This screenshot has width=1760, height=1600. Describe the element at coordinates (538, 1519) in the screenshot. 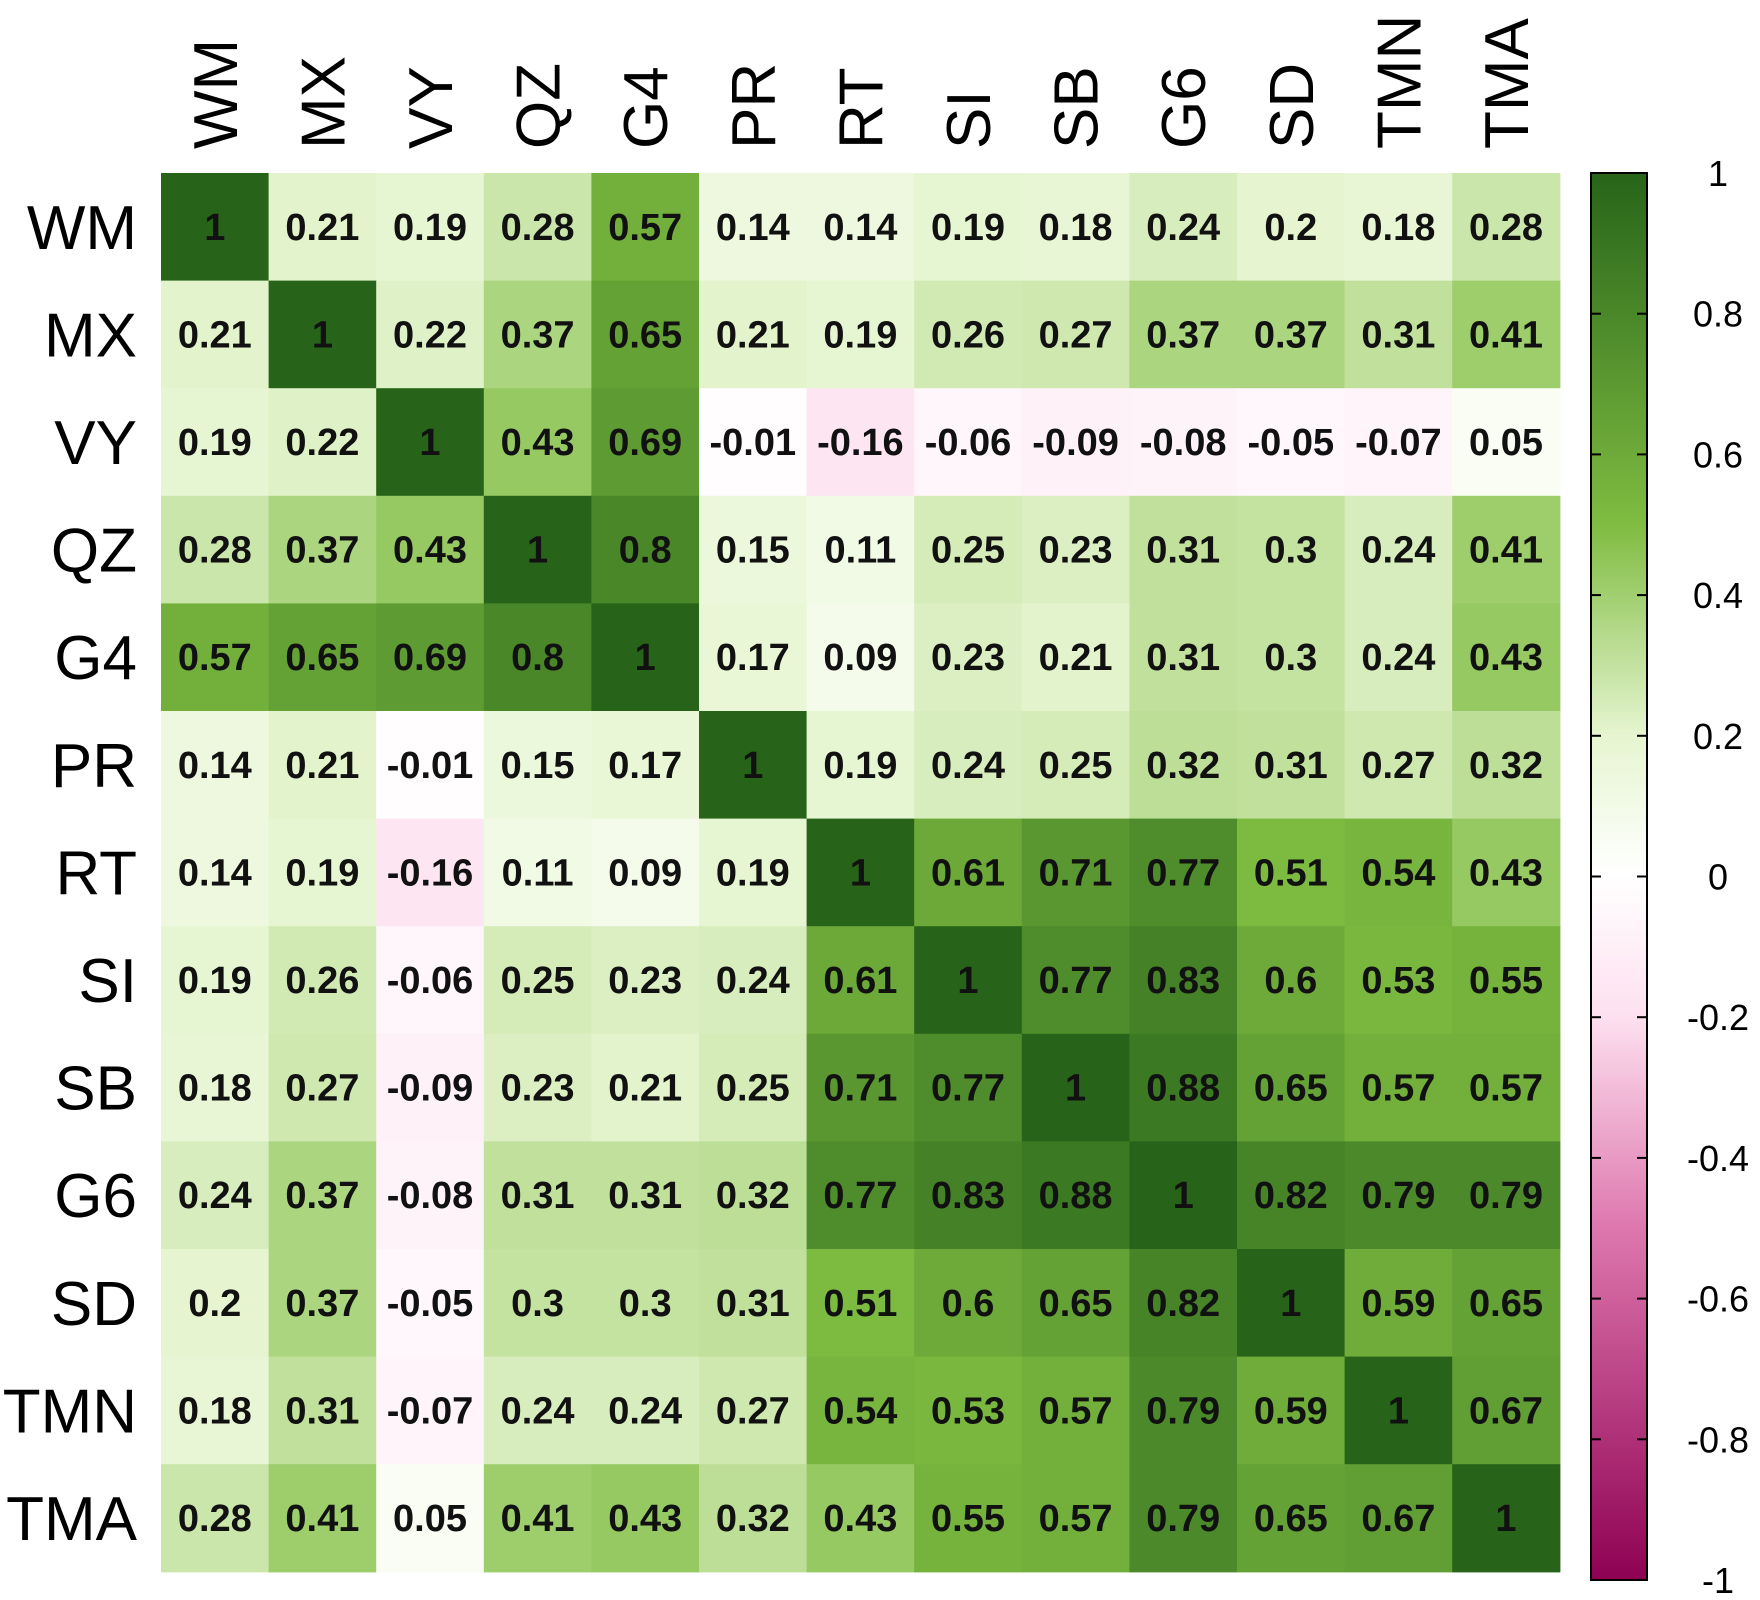

I see `cell-value-TMA-QZ: 0.41` at that location.